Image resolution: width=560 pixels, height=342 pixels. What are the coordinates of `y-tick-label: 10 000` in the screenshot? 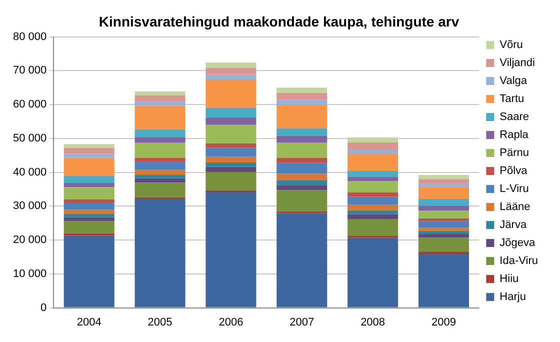 It's located at (29, 274).